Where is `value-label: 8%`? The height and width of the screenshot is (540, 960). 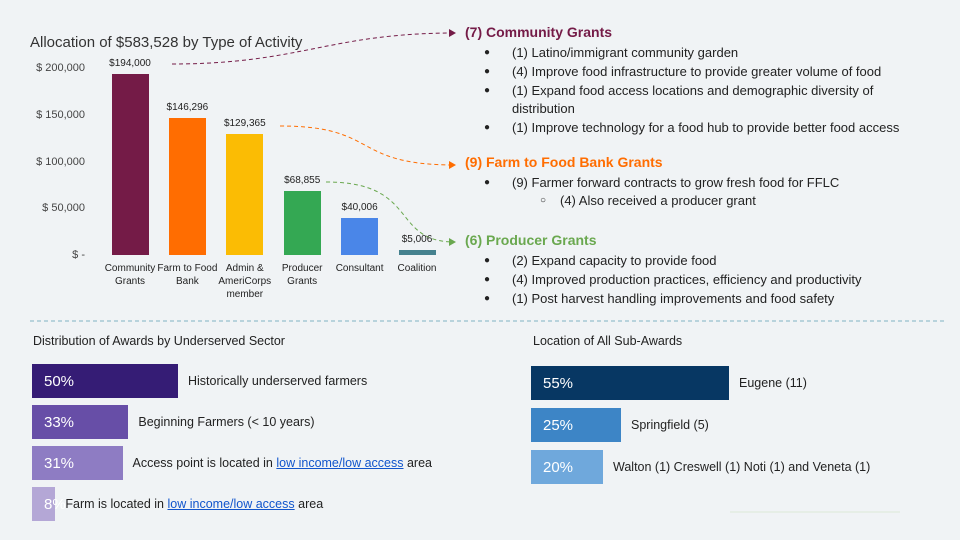
value-label: 8% is located at coordinates (55, 504).